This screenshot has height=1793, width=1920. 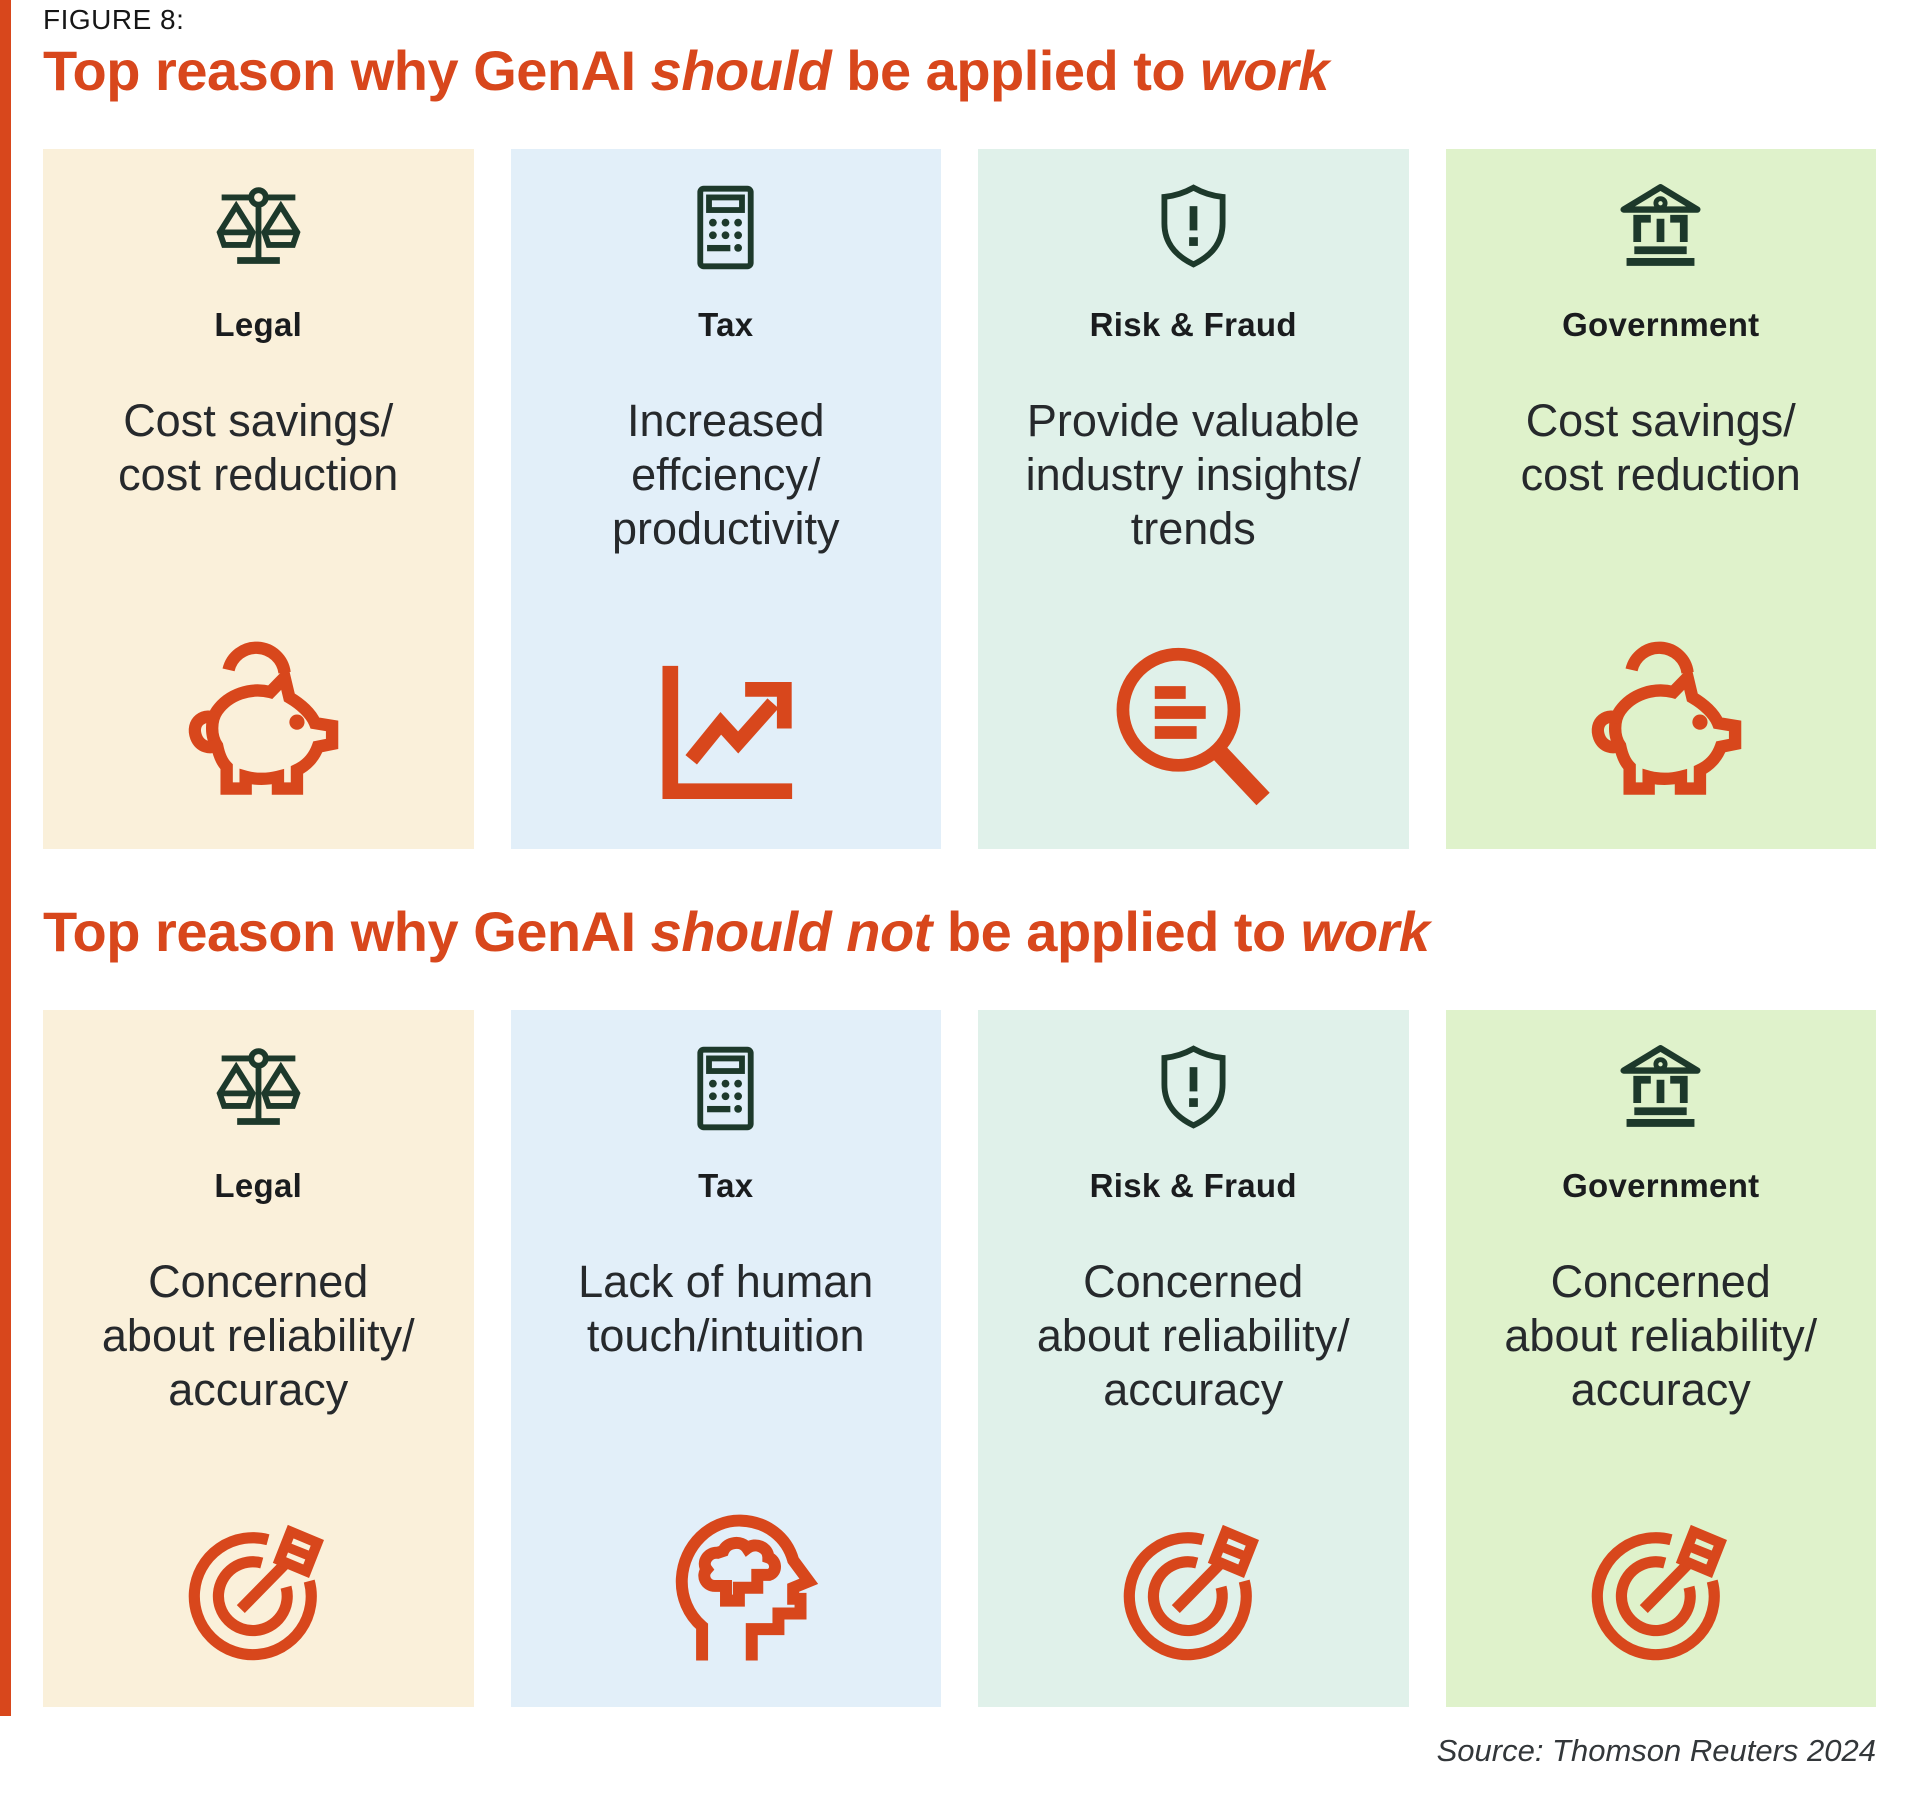 I want to click on card-legal-should: Legal Cost savings/ cost reduction, so click(x=258, y=499).